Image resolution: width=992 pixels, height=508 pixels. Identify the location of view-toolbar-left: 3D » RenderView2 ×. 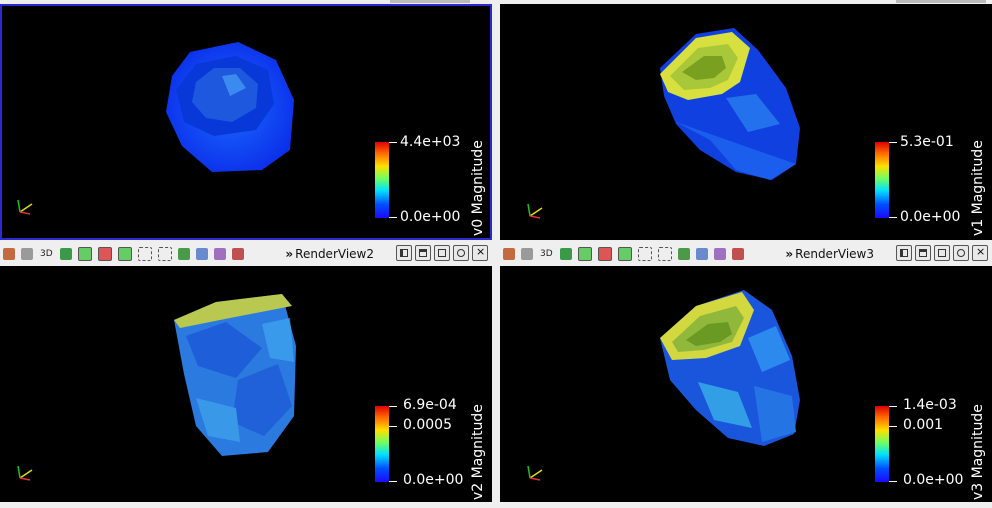
(246, 254).